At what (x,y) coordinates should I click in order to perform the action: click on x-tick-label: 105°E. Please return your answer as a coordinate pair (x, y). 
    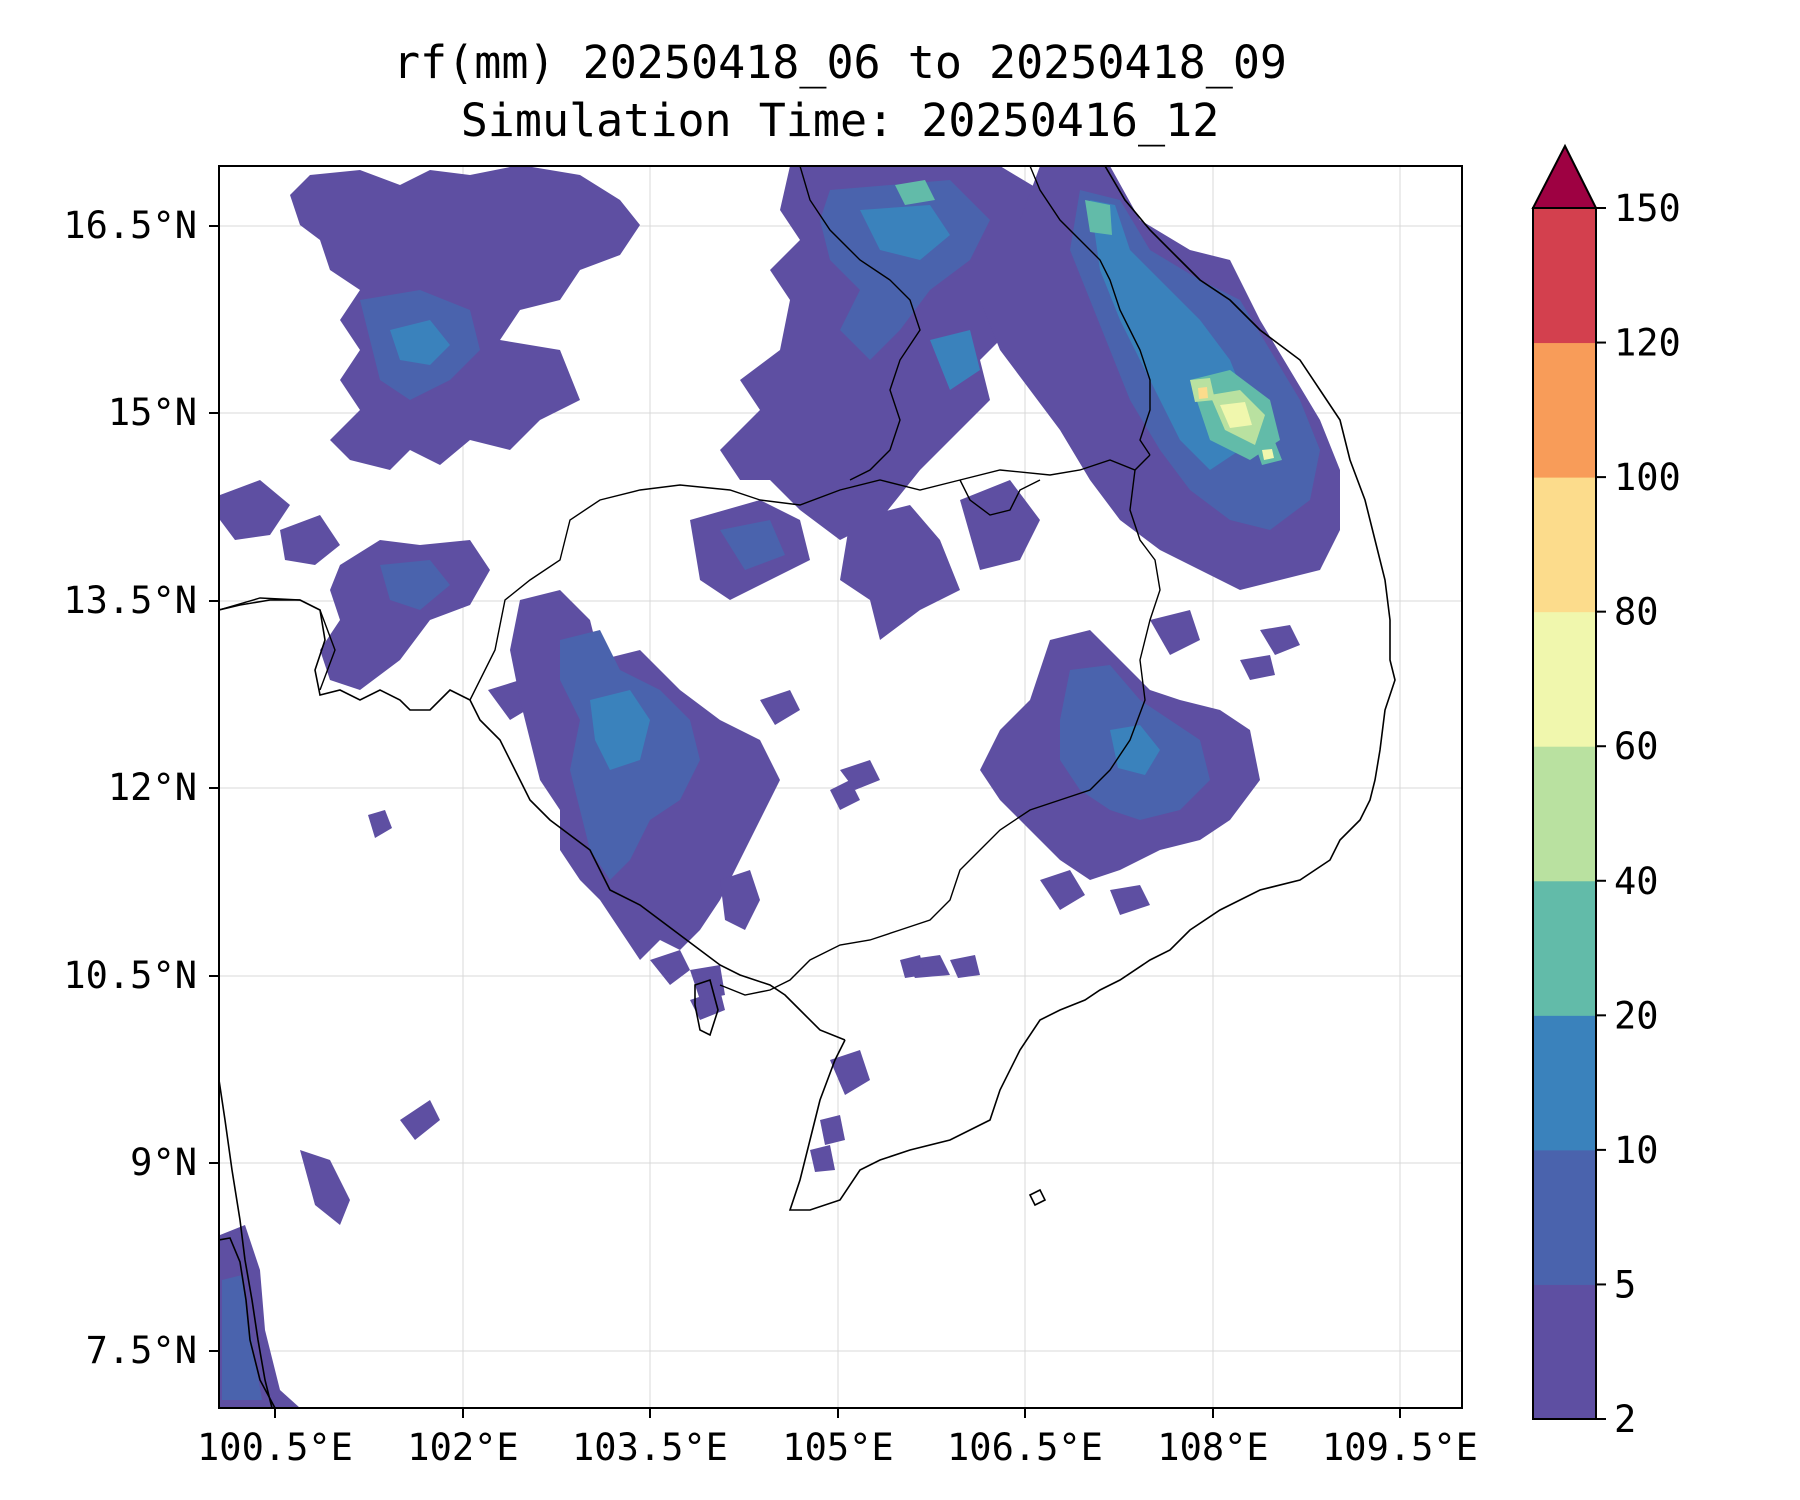
    Looking at the image, I should click on (837, 1447).